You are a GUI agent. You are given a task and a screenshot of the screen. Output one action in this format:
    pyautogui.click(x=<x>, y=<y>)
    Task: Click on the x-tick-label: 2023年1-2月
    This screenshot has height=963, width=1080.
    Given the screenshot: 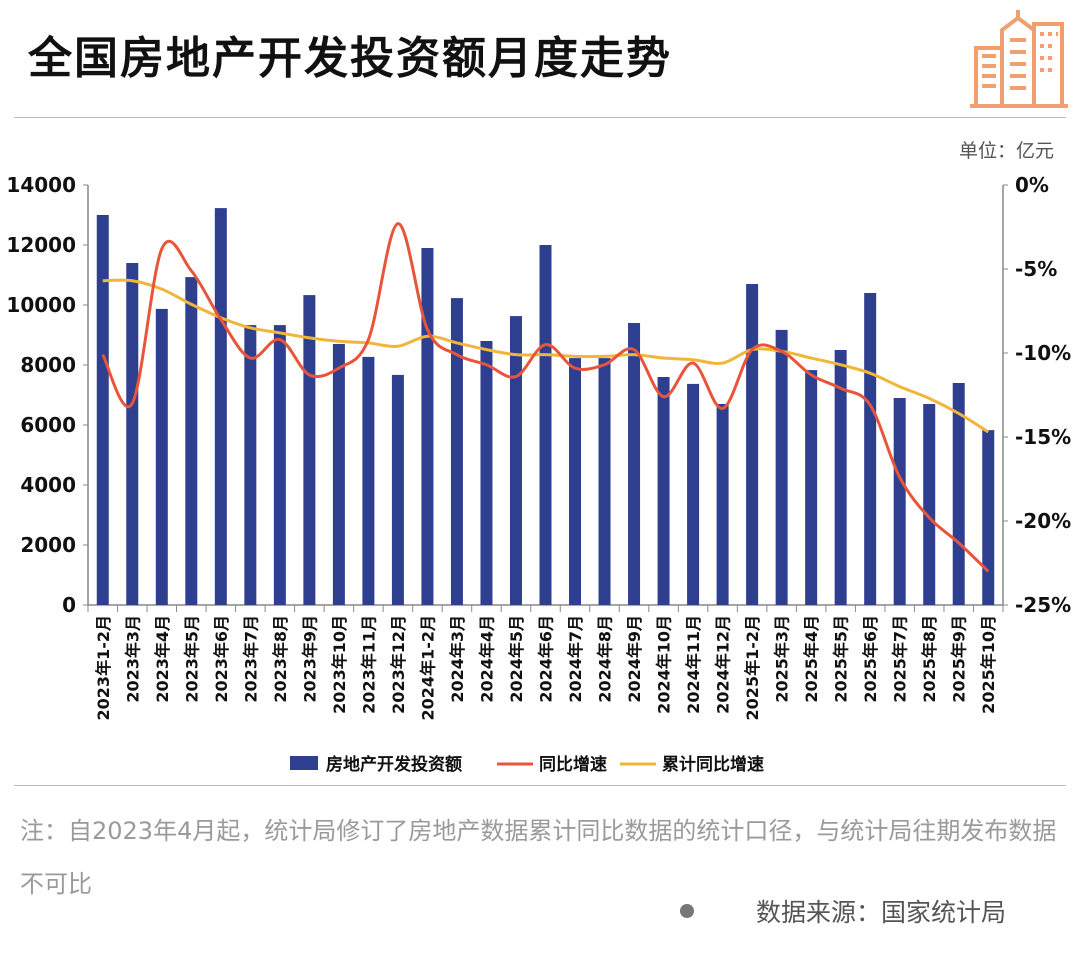 What is the action you would take?
    pyautogui.click(x=103, y=667)
    